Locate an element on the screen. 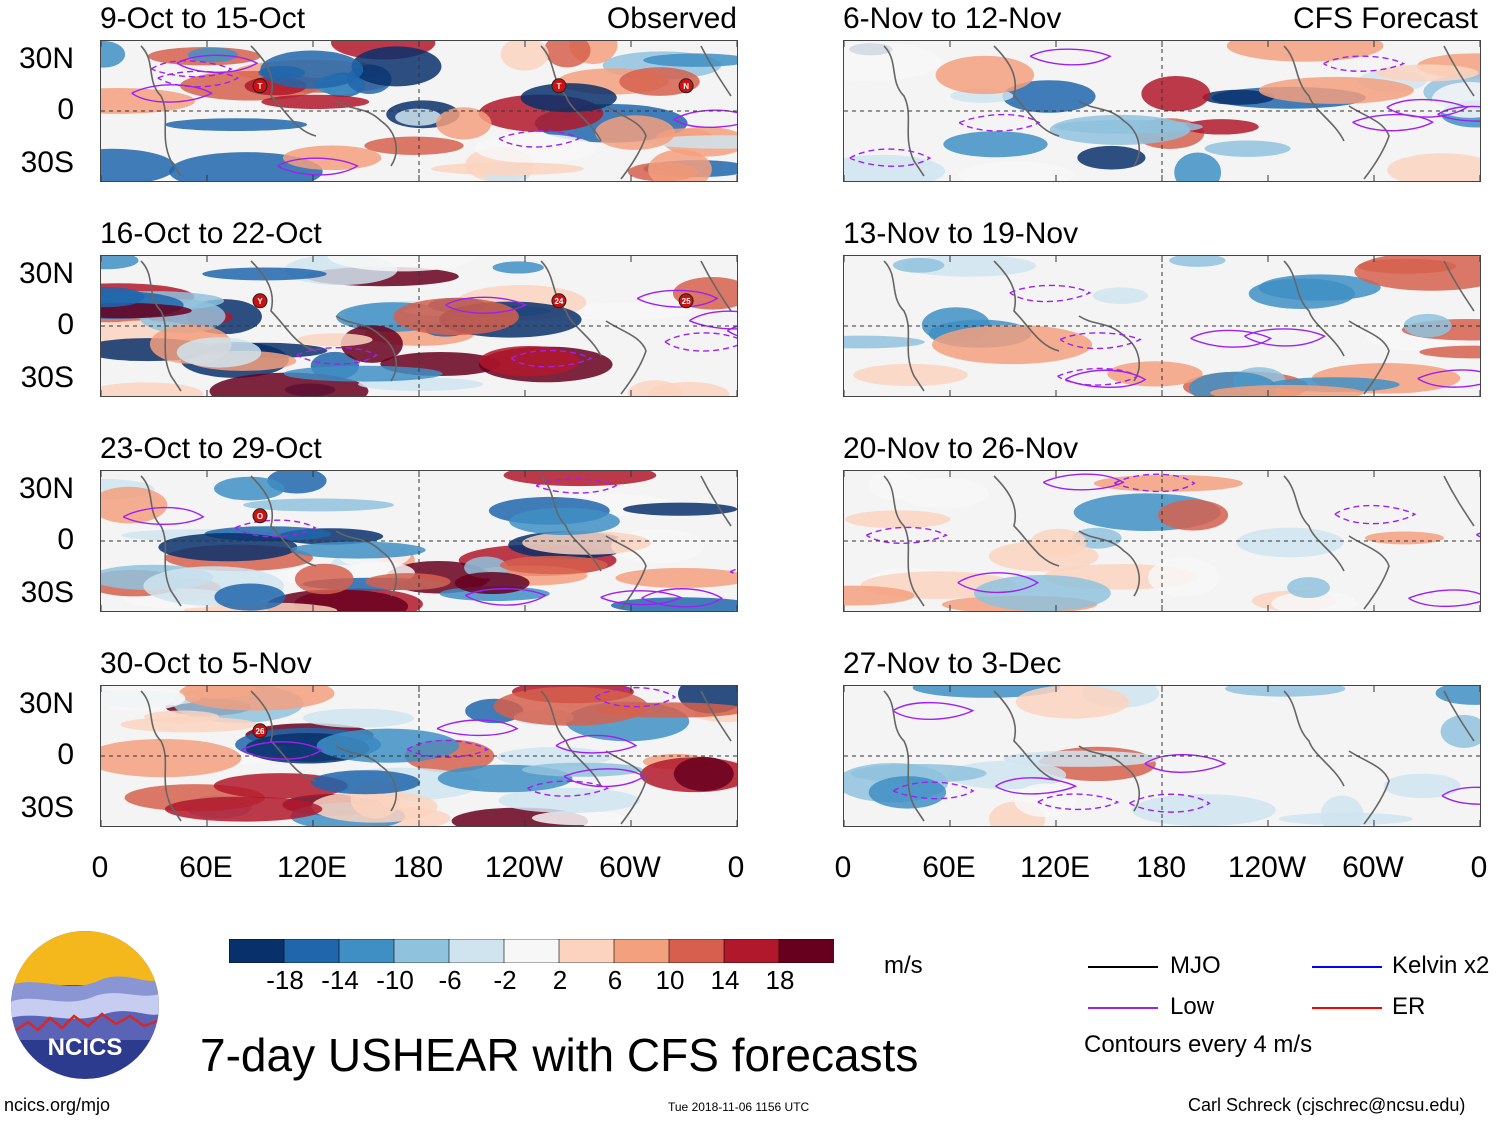  lon-tick-label: 180 is located at coordinates (1161, 867).